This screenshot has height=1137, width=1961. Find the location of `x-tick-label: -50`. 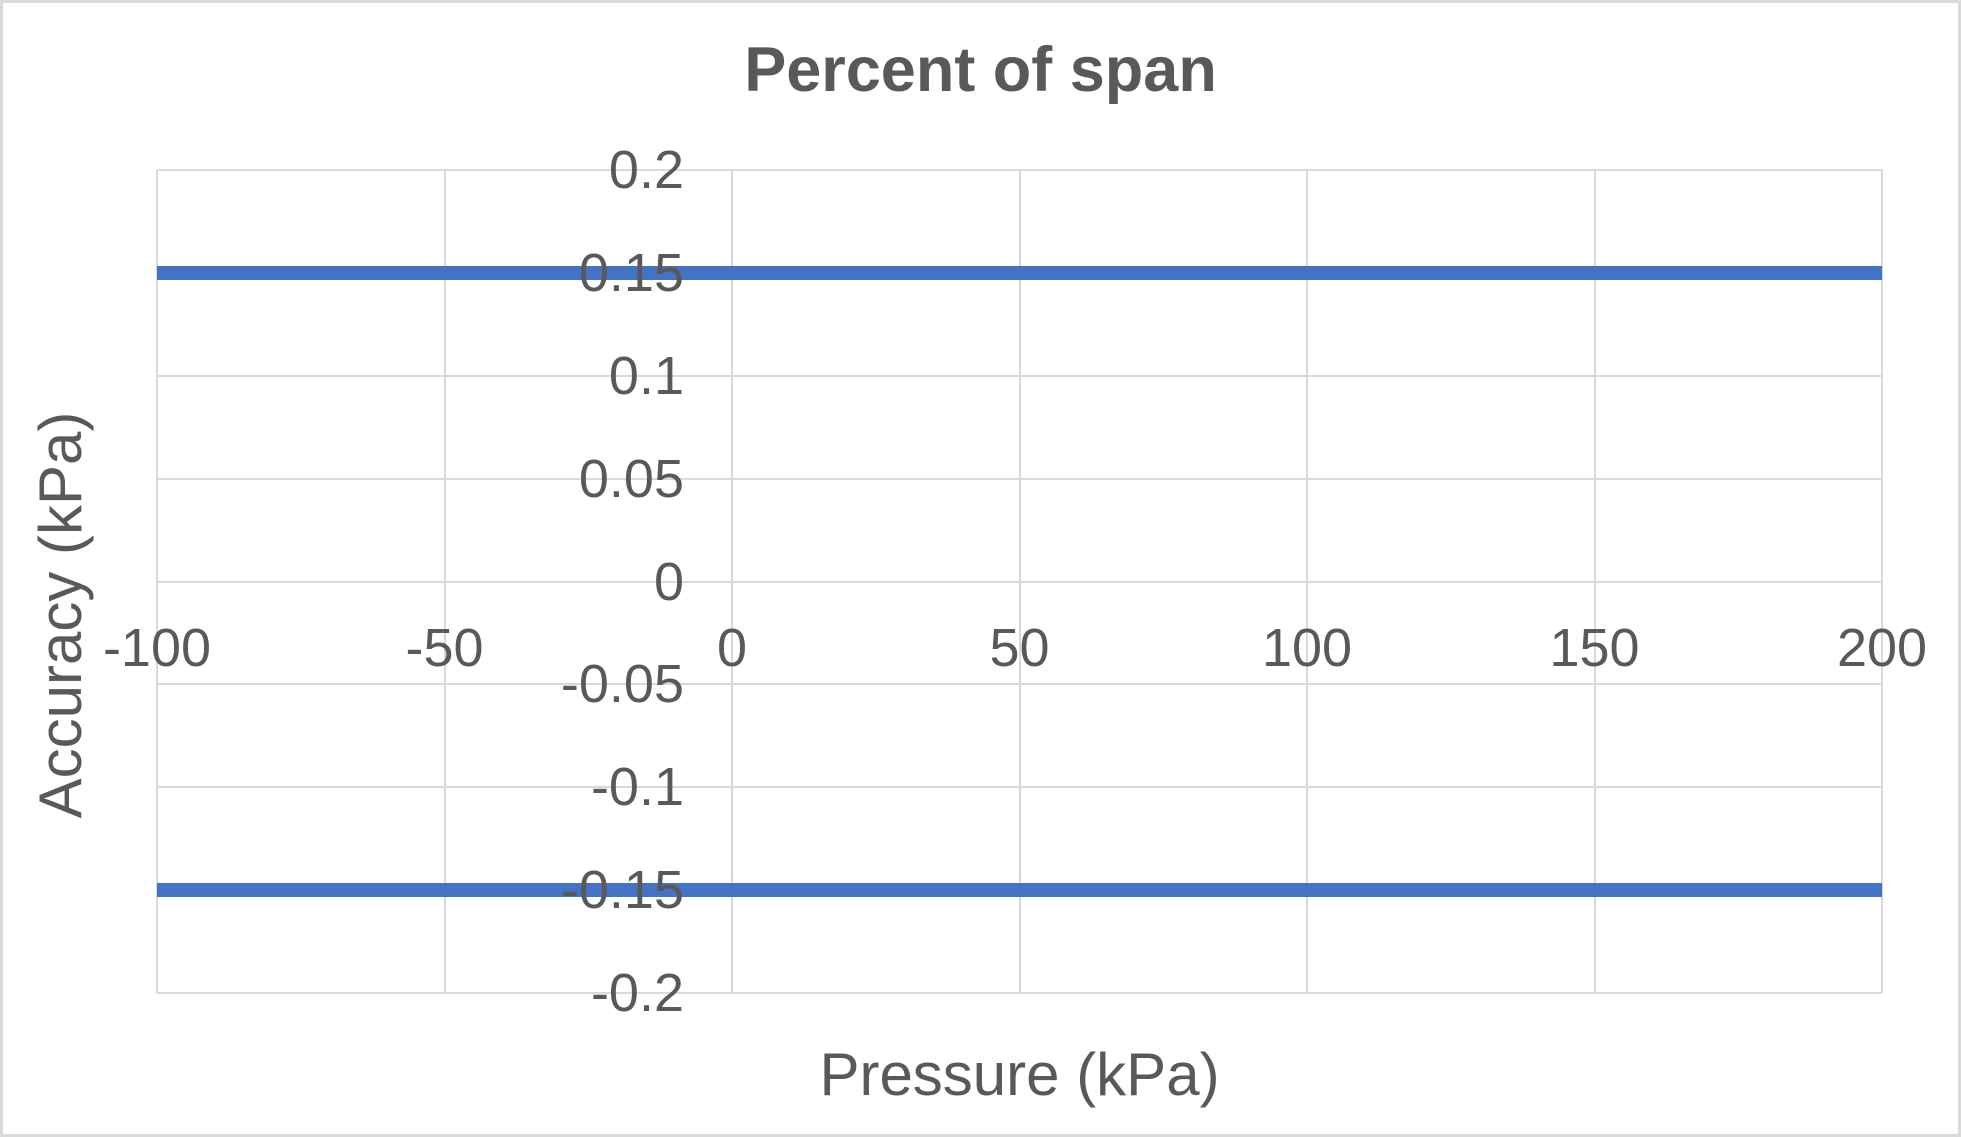

x-tick-label: -50 is located at coordinates (444, 647).